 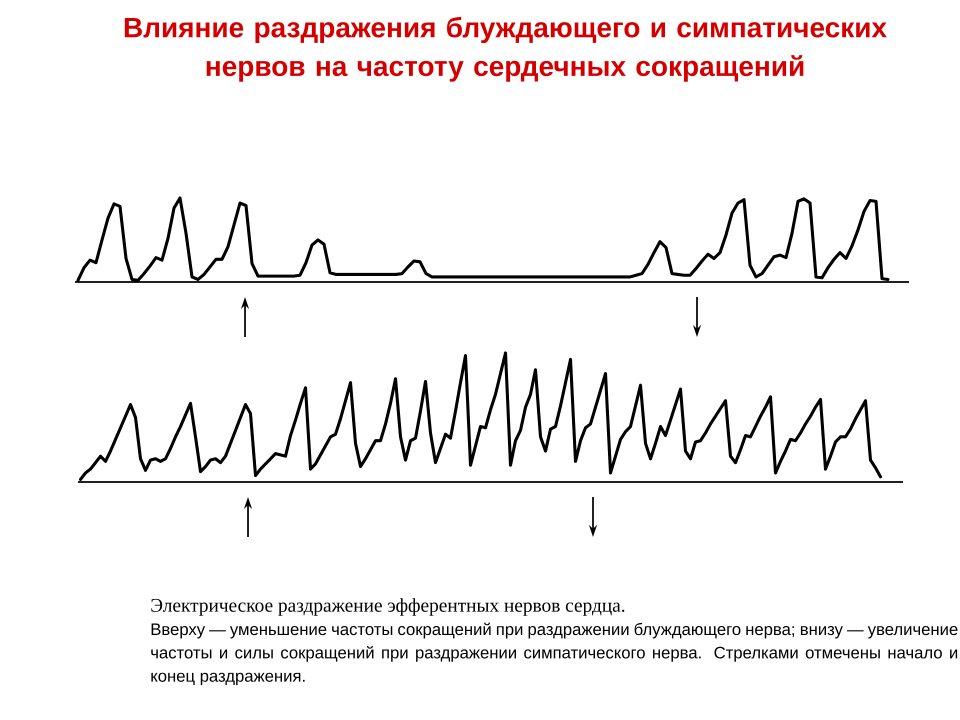 What do you see at coordinates (387, 607) in the screenshot?
I see `text: Электрическое раздражение эфферентных нервов сердца.` at bounding box center [387, 607].